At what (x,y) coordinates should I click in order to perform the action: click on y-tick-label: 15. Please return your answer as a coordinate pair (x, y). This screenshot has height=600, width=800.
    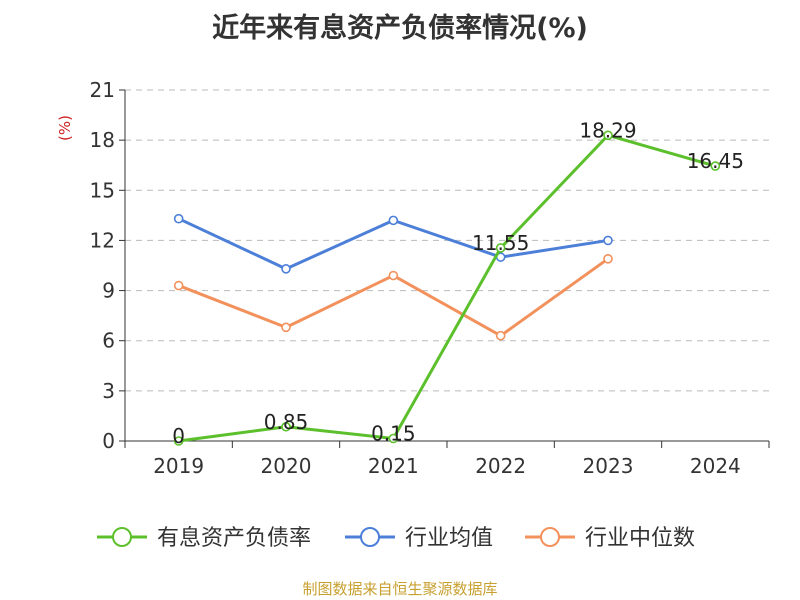
    Looking at the image, I should click on (102, 190).